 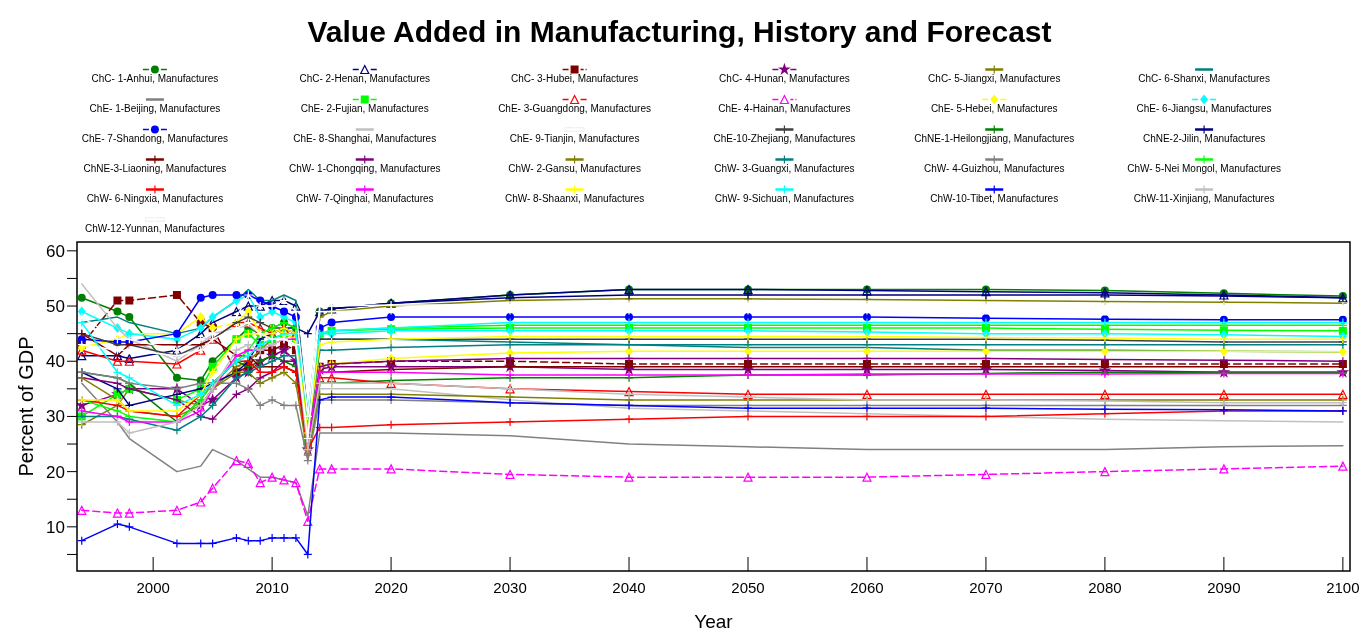 What do you see at coordinates (365, 78) in the screenshot?
I see `legend-label: ChC- 2-Henan, Manufactures` at bounding box center [365, 78].